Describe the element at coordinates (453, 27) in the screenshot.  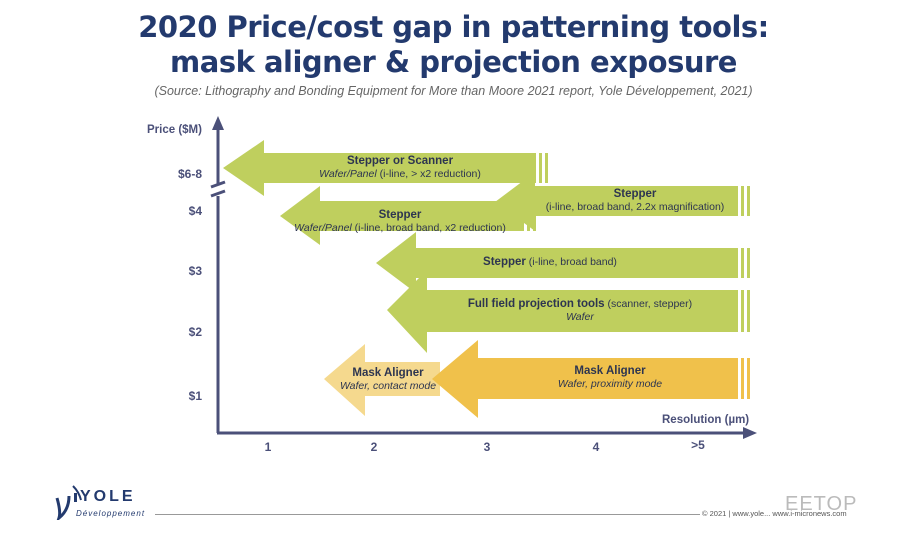
I see `title-line-1: 2020 Price/cost gap in patterning tools:` at that location.